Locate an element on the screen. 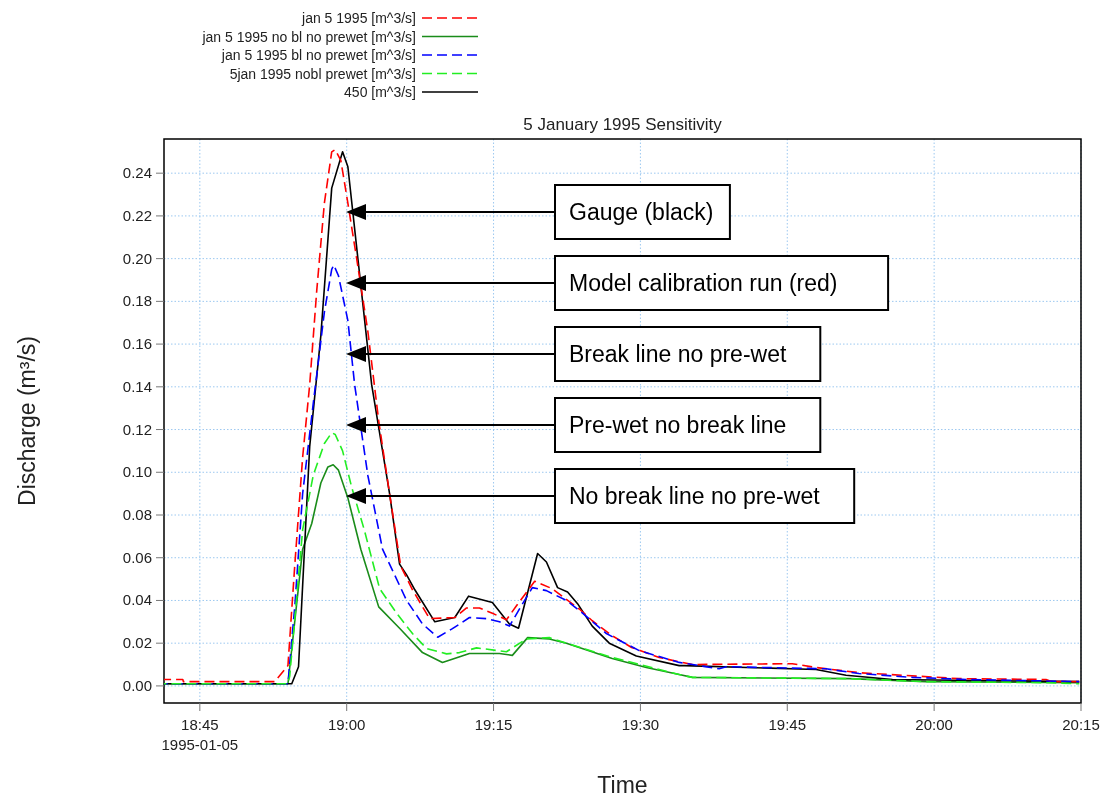  y-tick-label: 0.12 is located at coordinates (137, 429).